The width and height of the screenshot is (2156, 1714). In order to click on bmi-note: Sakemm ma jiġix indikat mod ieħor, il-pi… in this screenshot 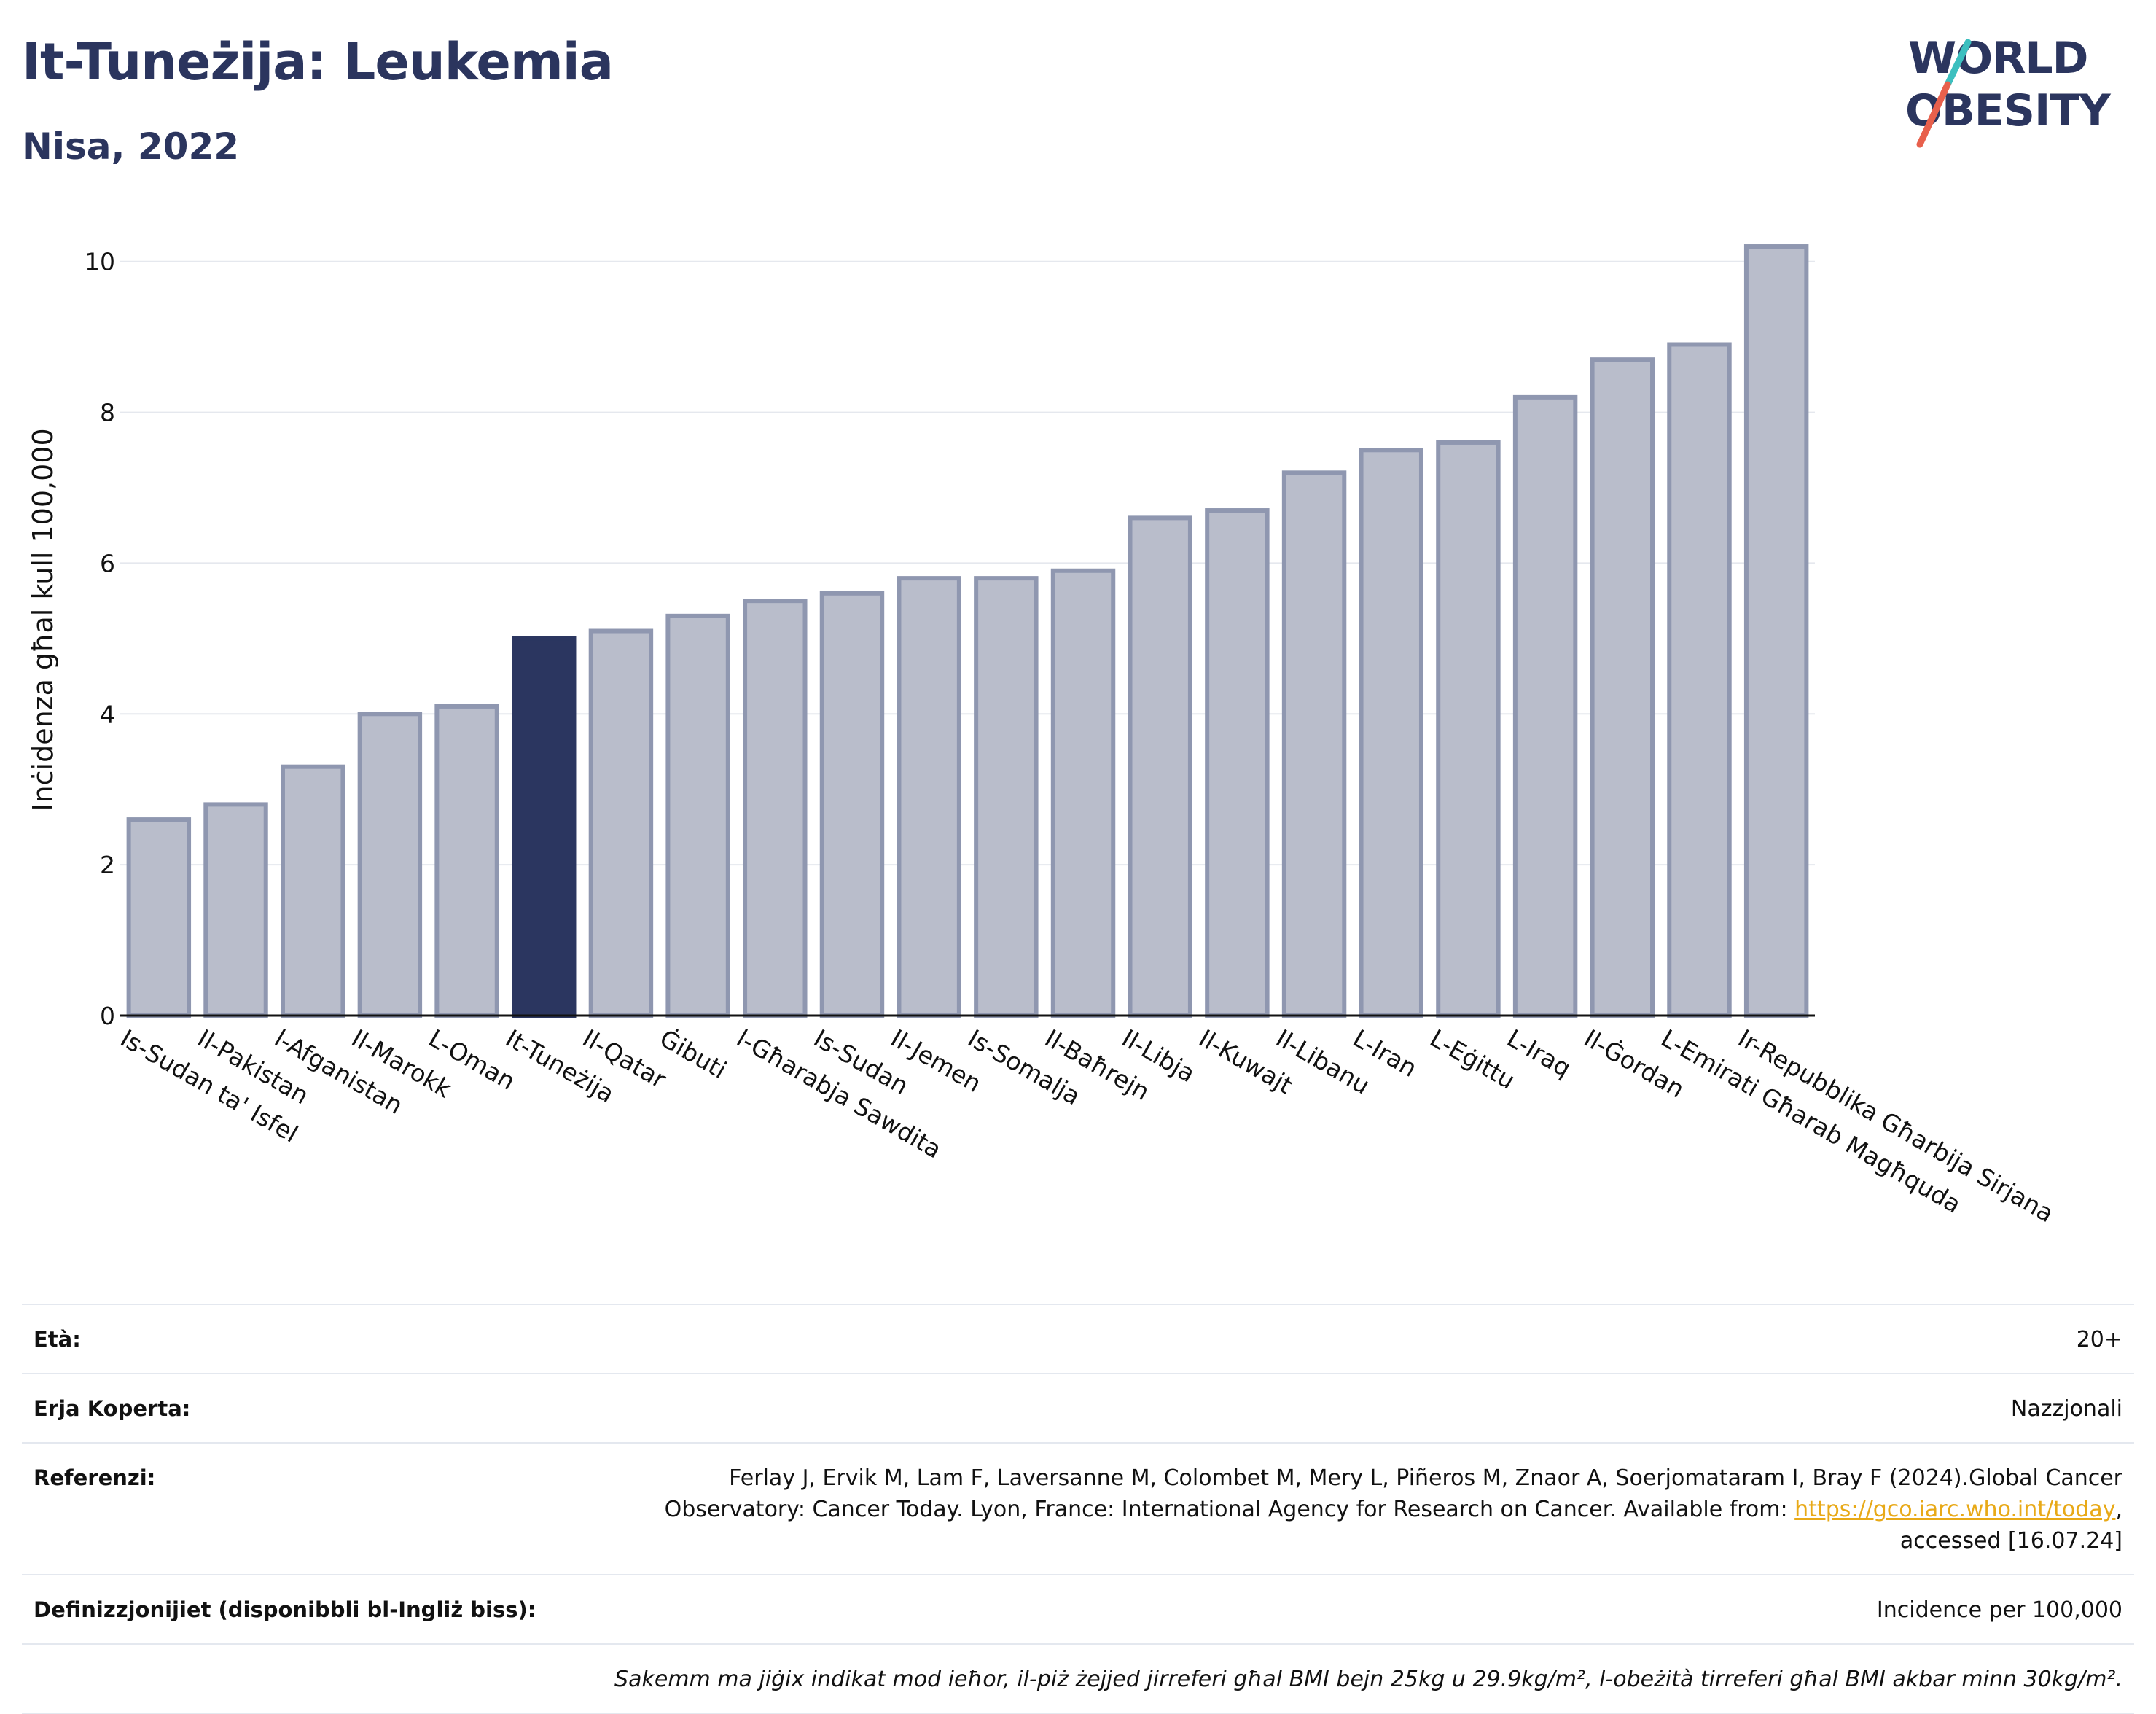, I will do `click(1368, 1680)`.